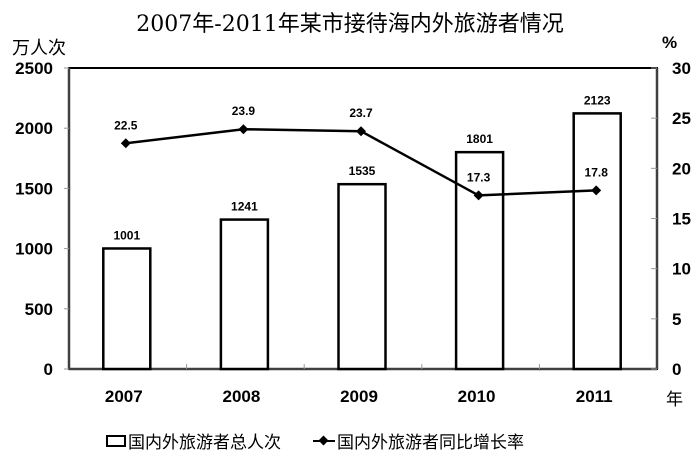 This screenshot has width=700, height=463. Describe the element at coordinates (361, 113) in the screenshot. I see `line-value-label: 23.7` at that location.